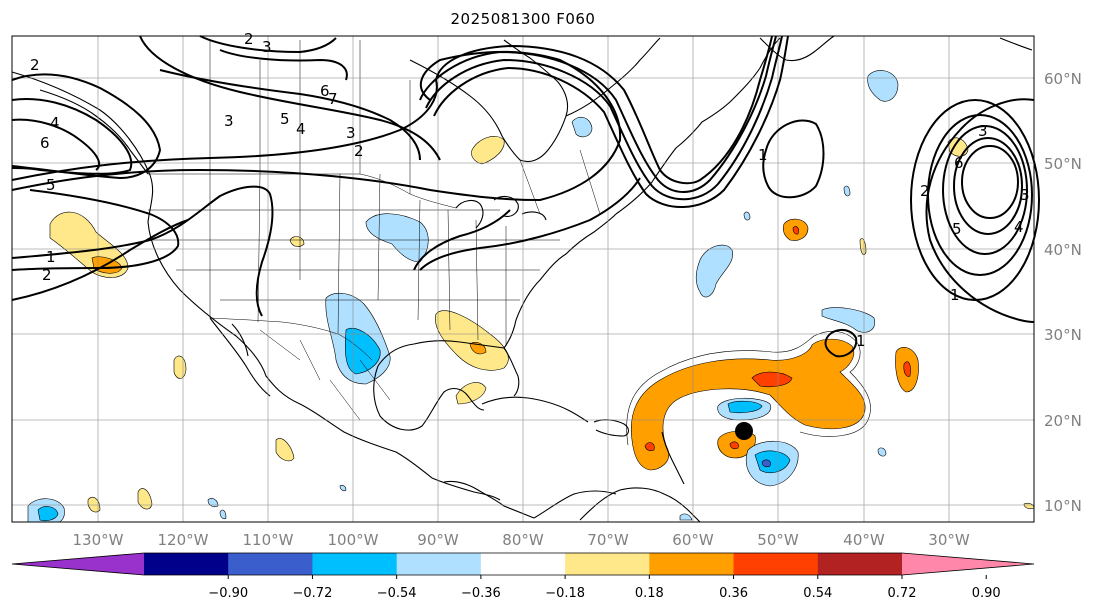  Describe the element at coordinates (793, 159) in the screenshot. I see `contour-low-atlantic` at that location.